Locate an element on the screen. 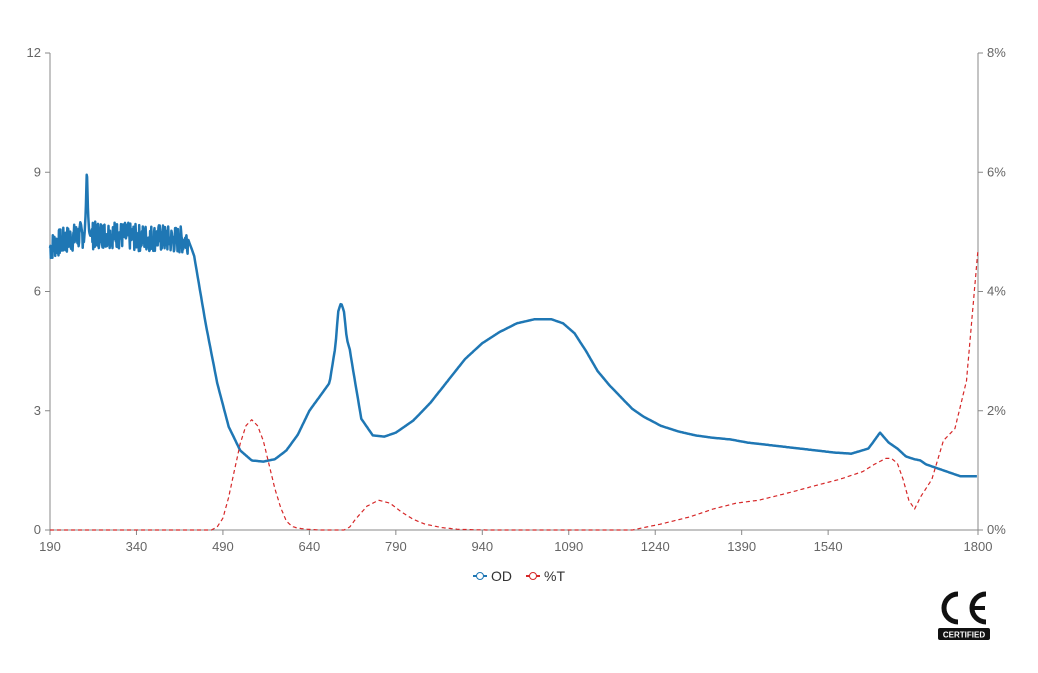 The width and height of the screenshot is (1038, 673). x-tick-label: 1240 is located at coordinates (655, 546).